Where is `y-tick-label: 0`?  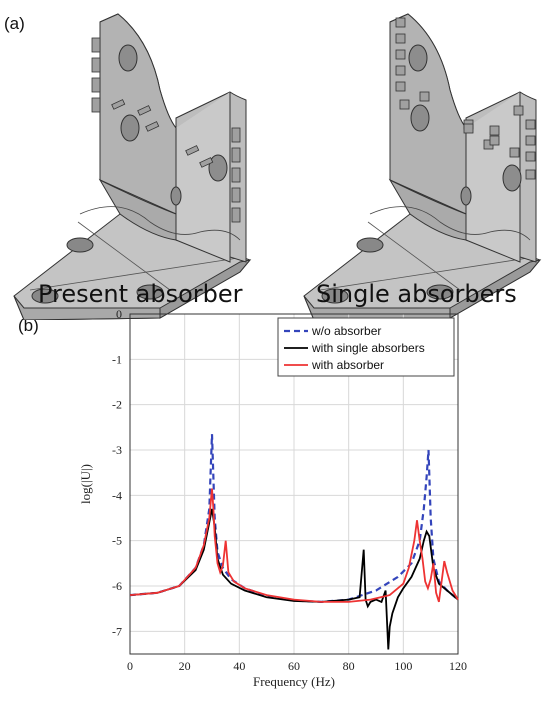 y-tick-label: 0 is located at coordinates (119, 314).